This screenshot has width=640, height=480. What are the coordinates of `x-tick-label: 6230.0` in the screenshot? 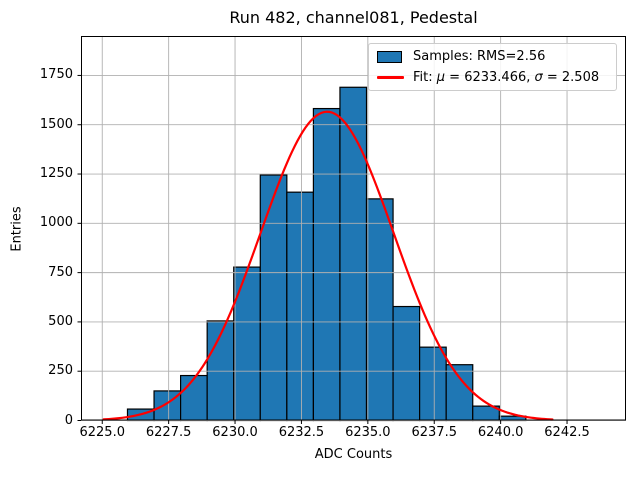 It's located at (235, 432).